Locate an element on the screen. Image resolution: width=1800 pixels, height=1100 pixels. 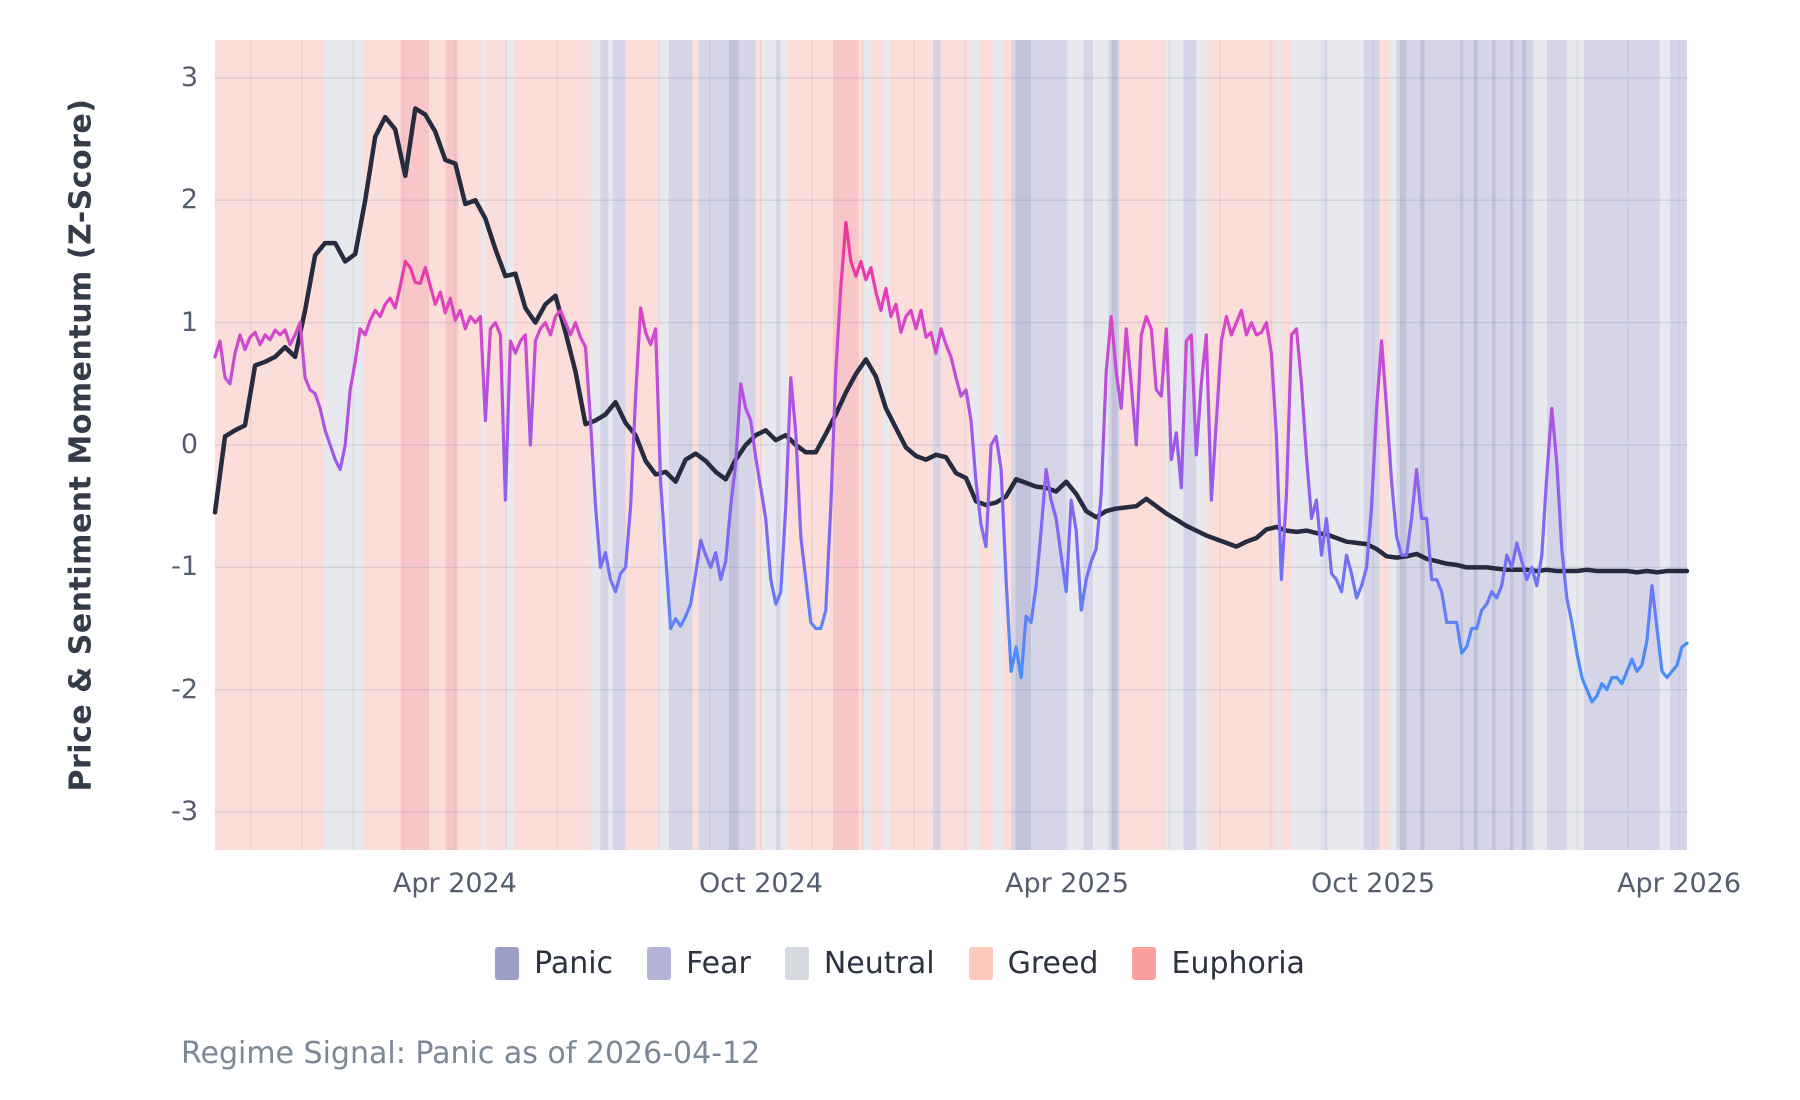
legend-label: Panic is located at coordinates (574, 963).